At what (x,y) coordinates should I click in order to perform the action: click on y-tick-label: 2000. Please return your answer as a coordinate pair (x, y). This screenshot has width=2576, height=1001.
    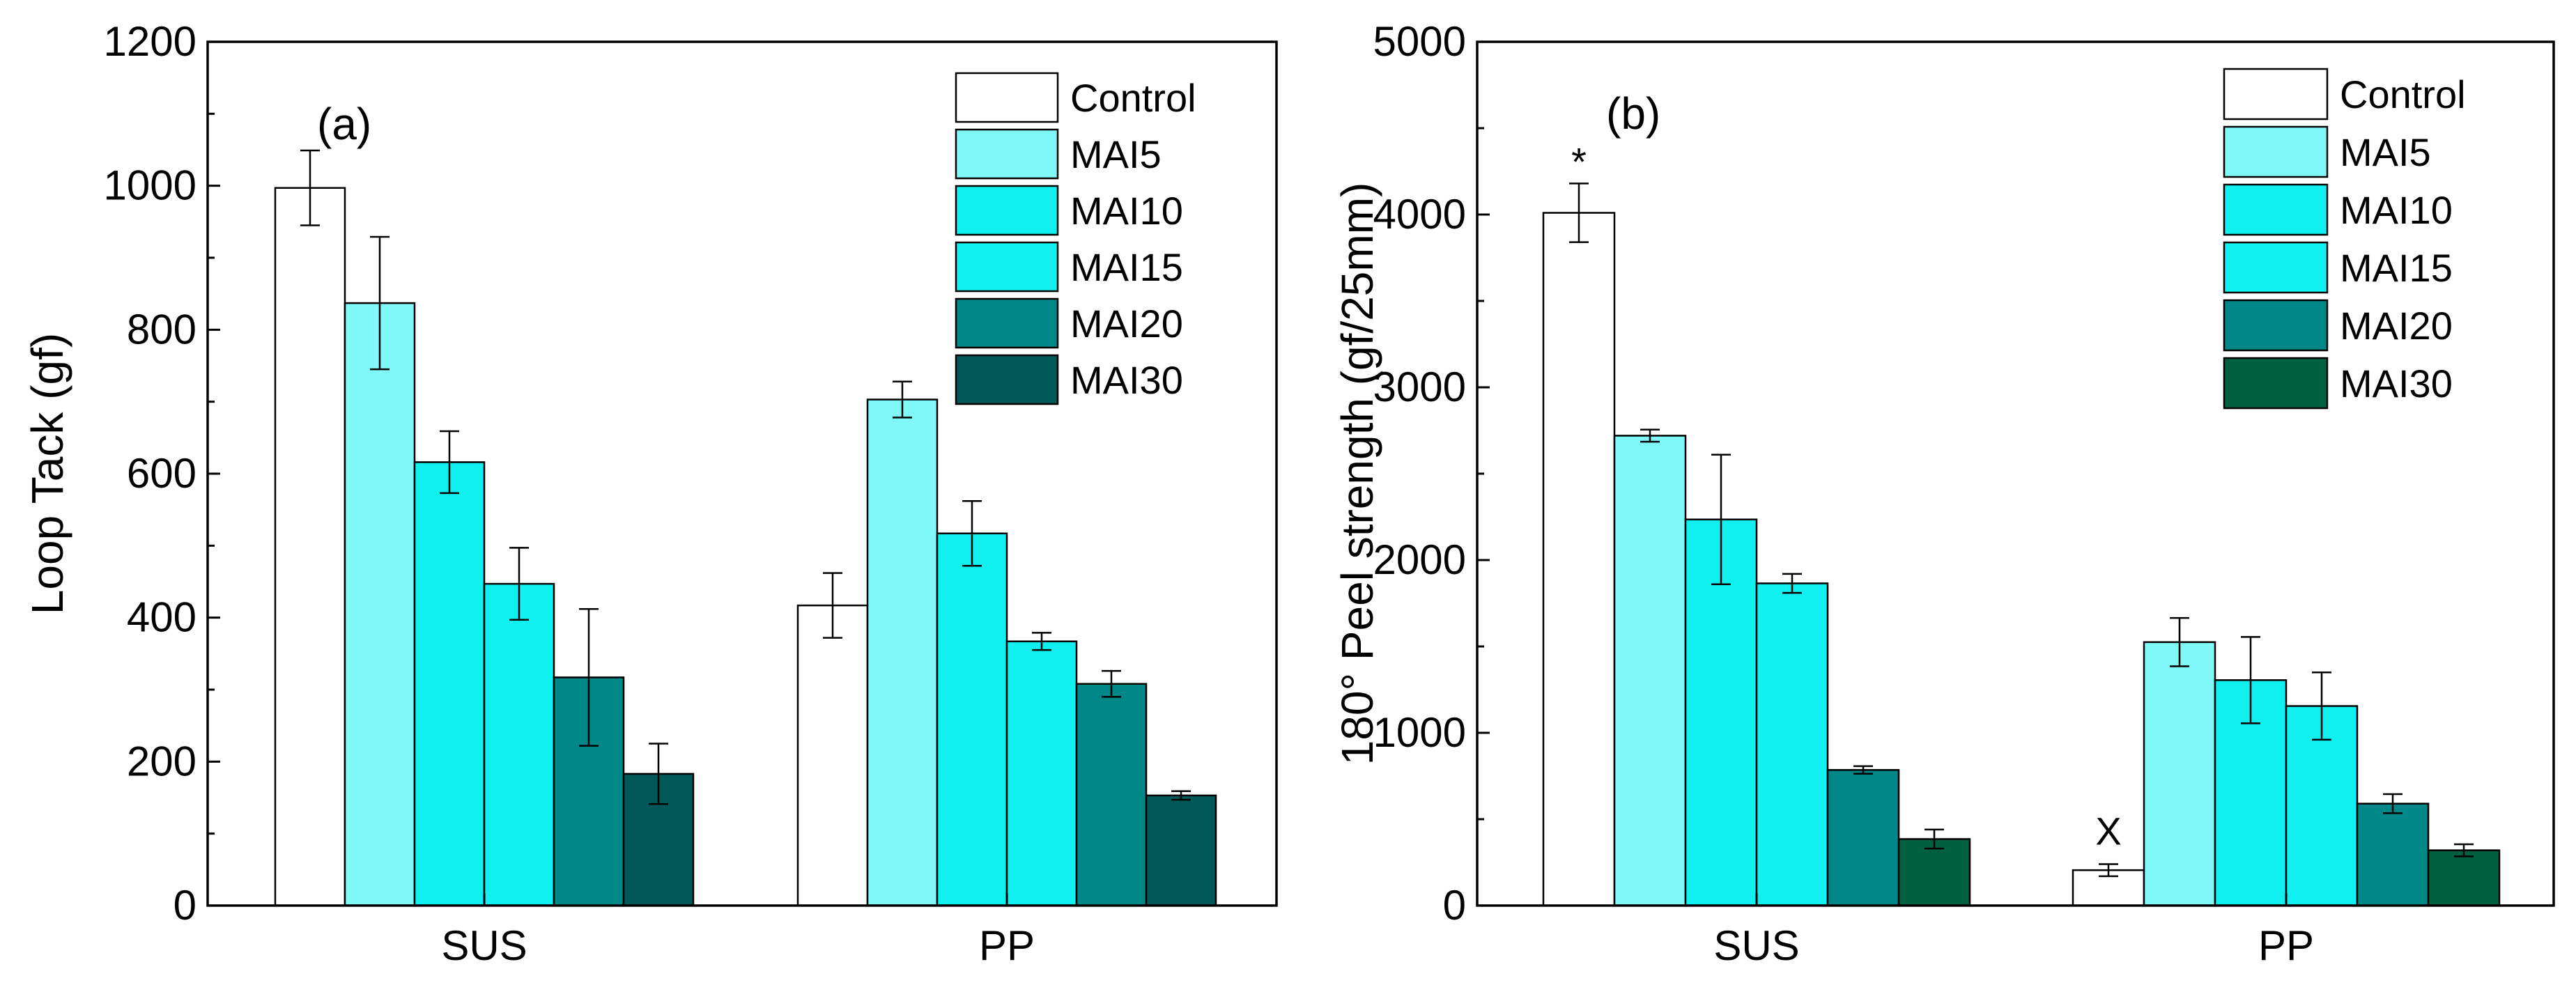
    Looking at the image, I should click on (1419, 559).